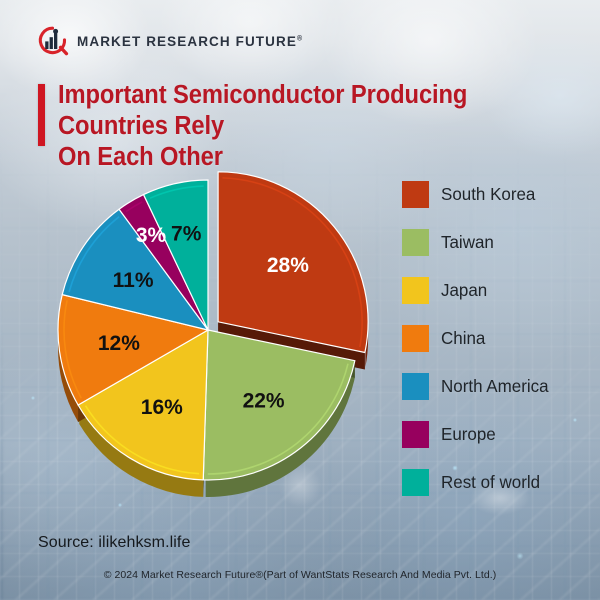 Image resolution: width=600 pixels, height=600 pixels. I want to click on pie-slice-label: 7%, so click(186, 233).